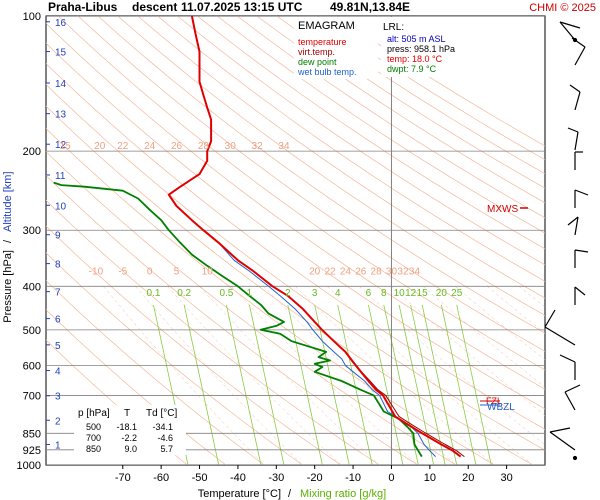 The width and height of the screenshot is (600, 500). Describe the element at coordinates (58, 293) in the screenshot. I see `altitude-tick-label: 7` at that location.